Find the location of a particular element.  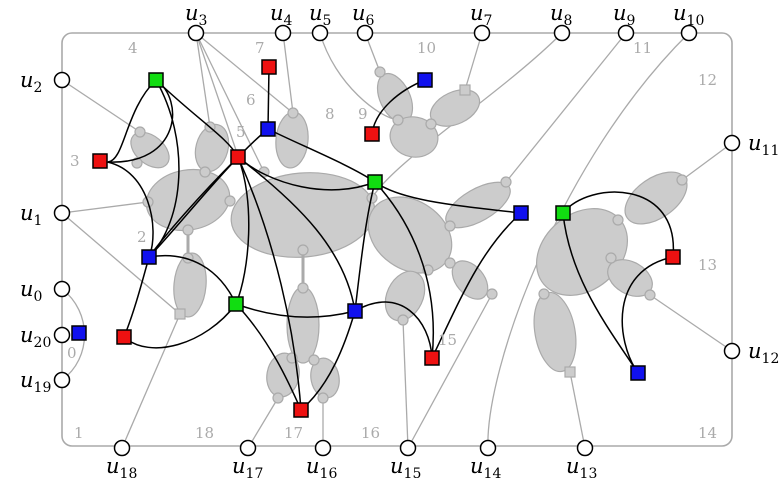

vertex-label-subscript: 1 is located at coordinates (38, 221).